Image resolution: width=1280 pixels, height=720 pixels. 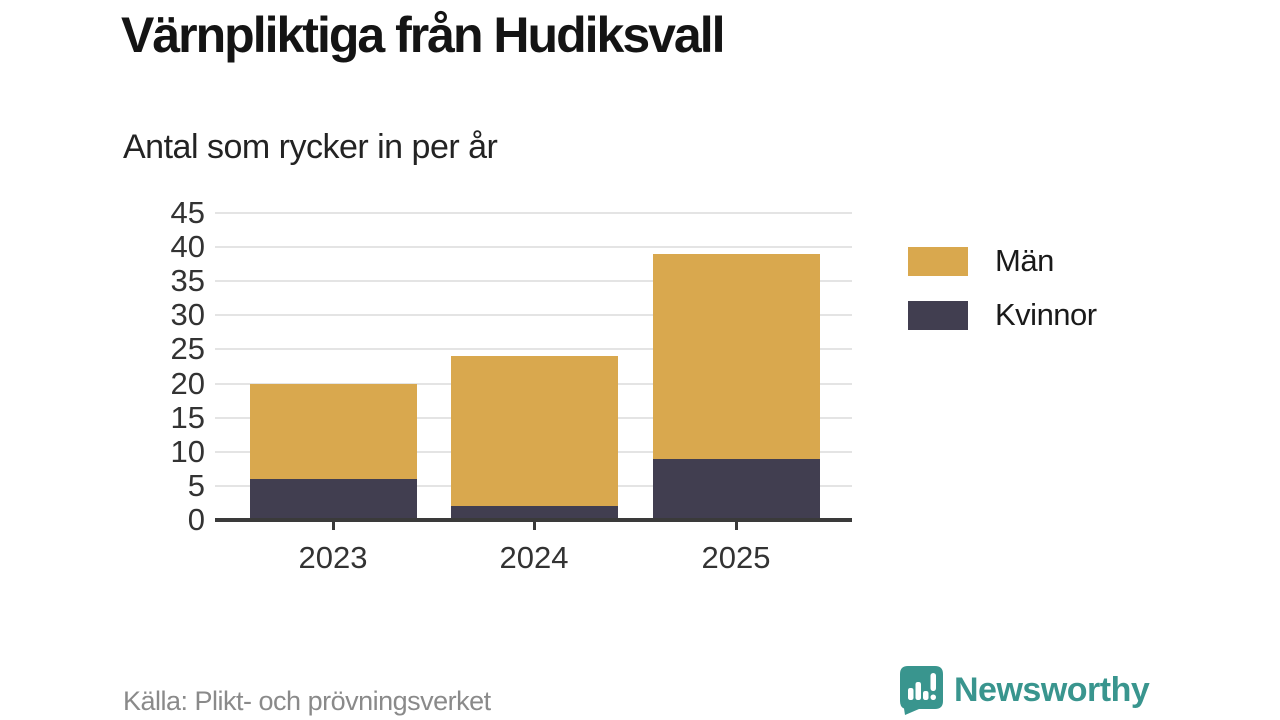 I want to click on y-axis-tick-label-25: 25, so click(x=187, y=349).